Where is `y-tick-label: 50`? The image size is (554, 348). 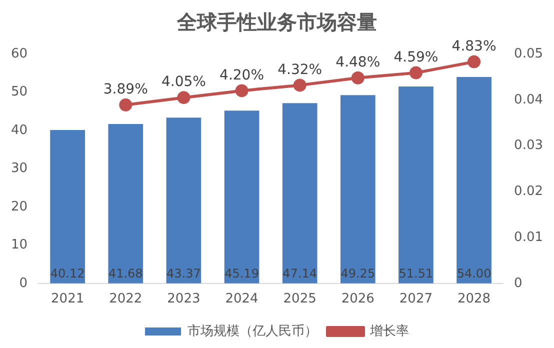
y-tick-label: 50 is located at coordinates (19, 92).